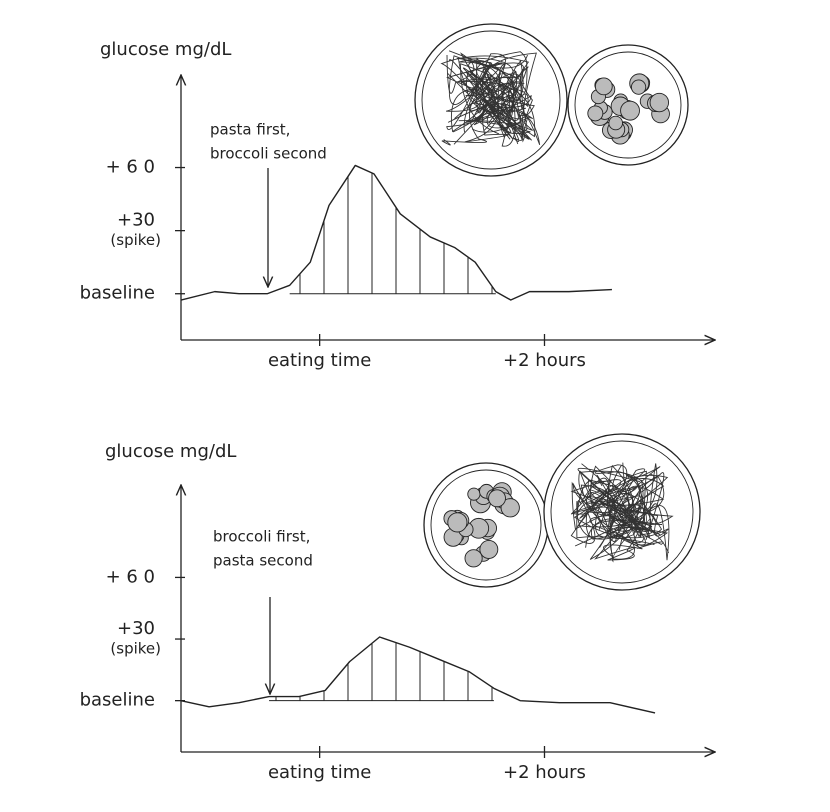 The height and width of the screenshot is (812, 830). What do you see at coordinates (250, 130) in the screenshot?
I see `annotation: pasta first,` at bounding box center [250, 130].